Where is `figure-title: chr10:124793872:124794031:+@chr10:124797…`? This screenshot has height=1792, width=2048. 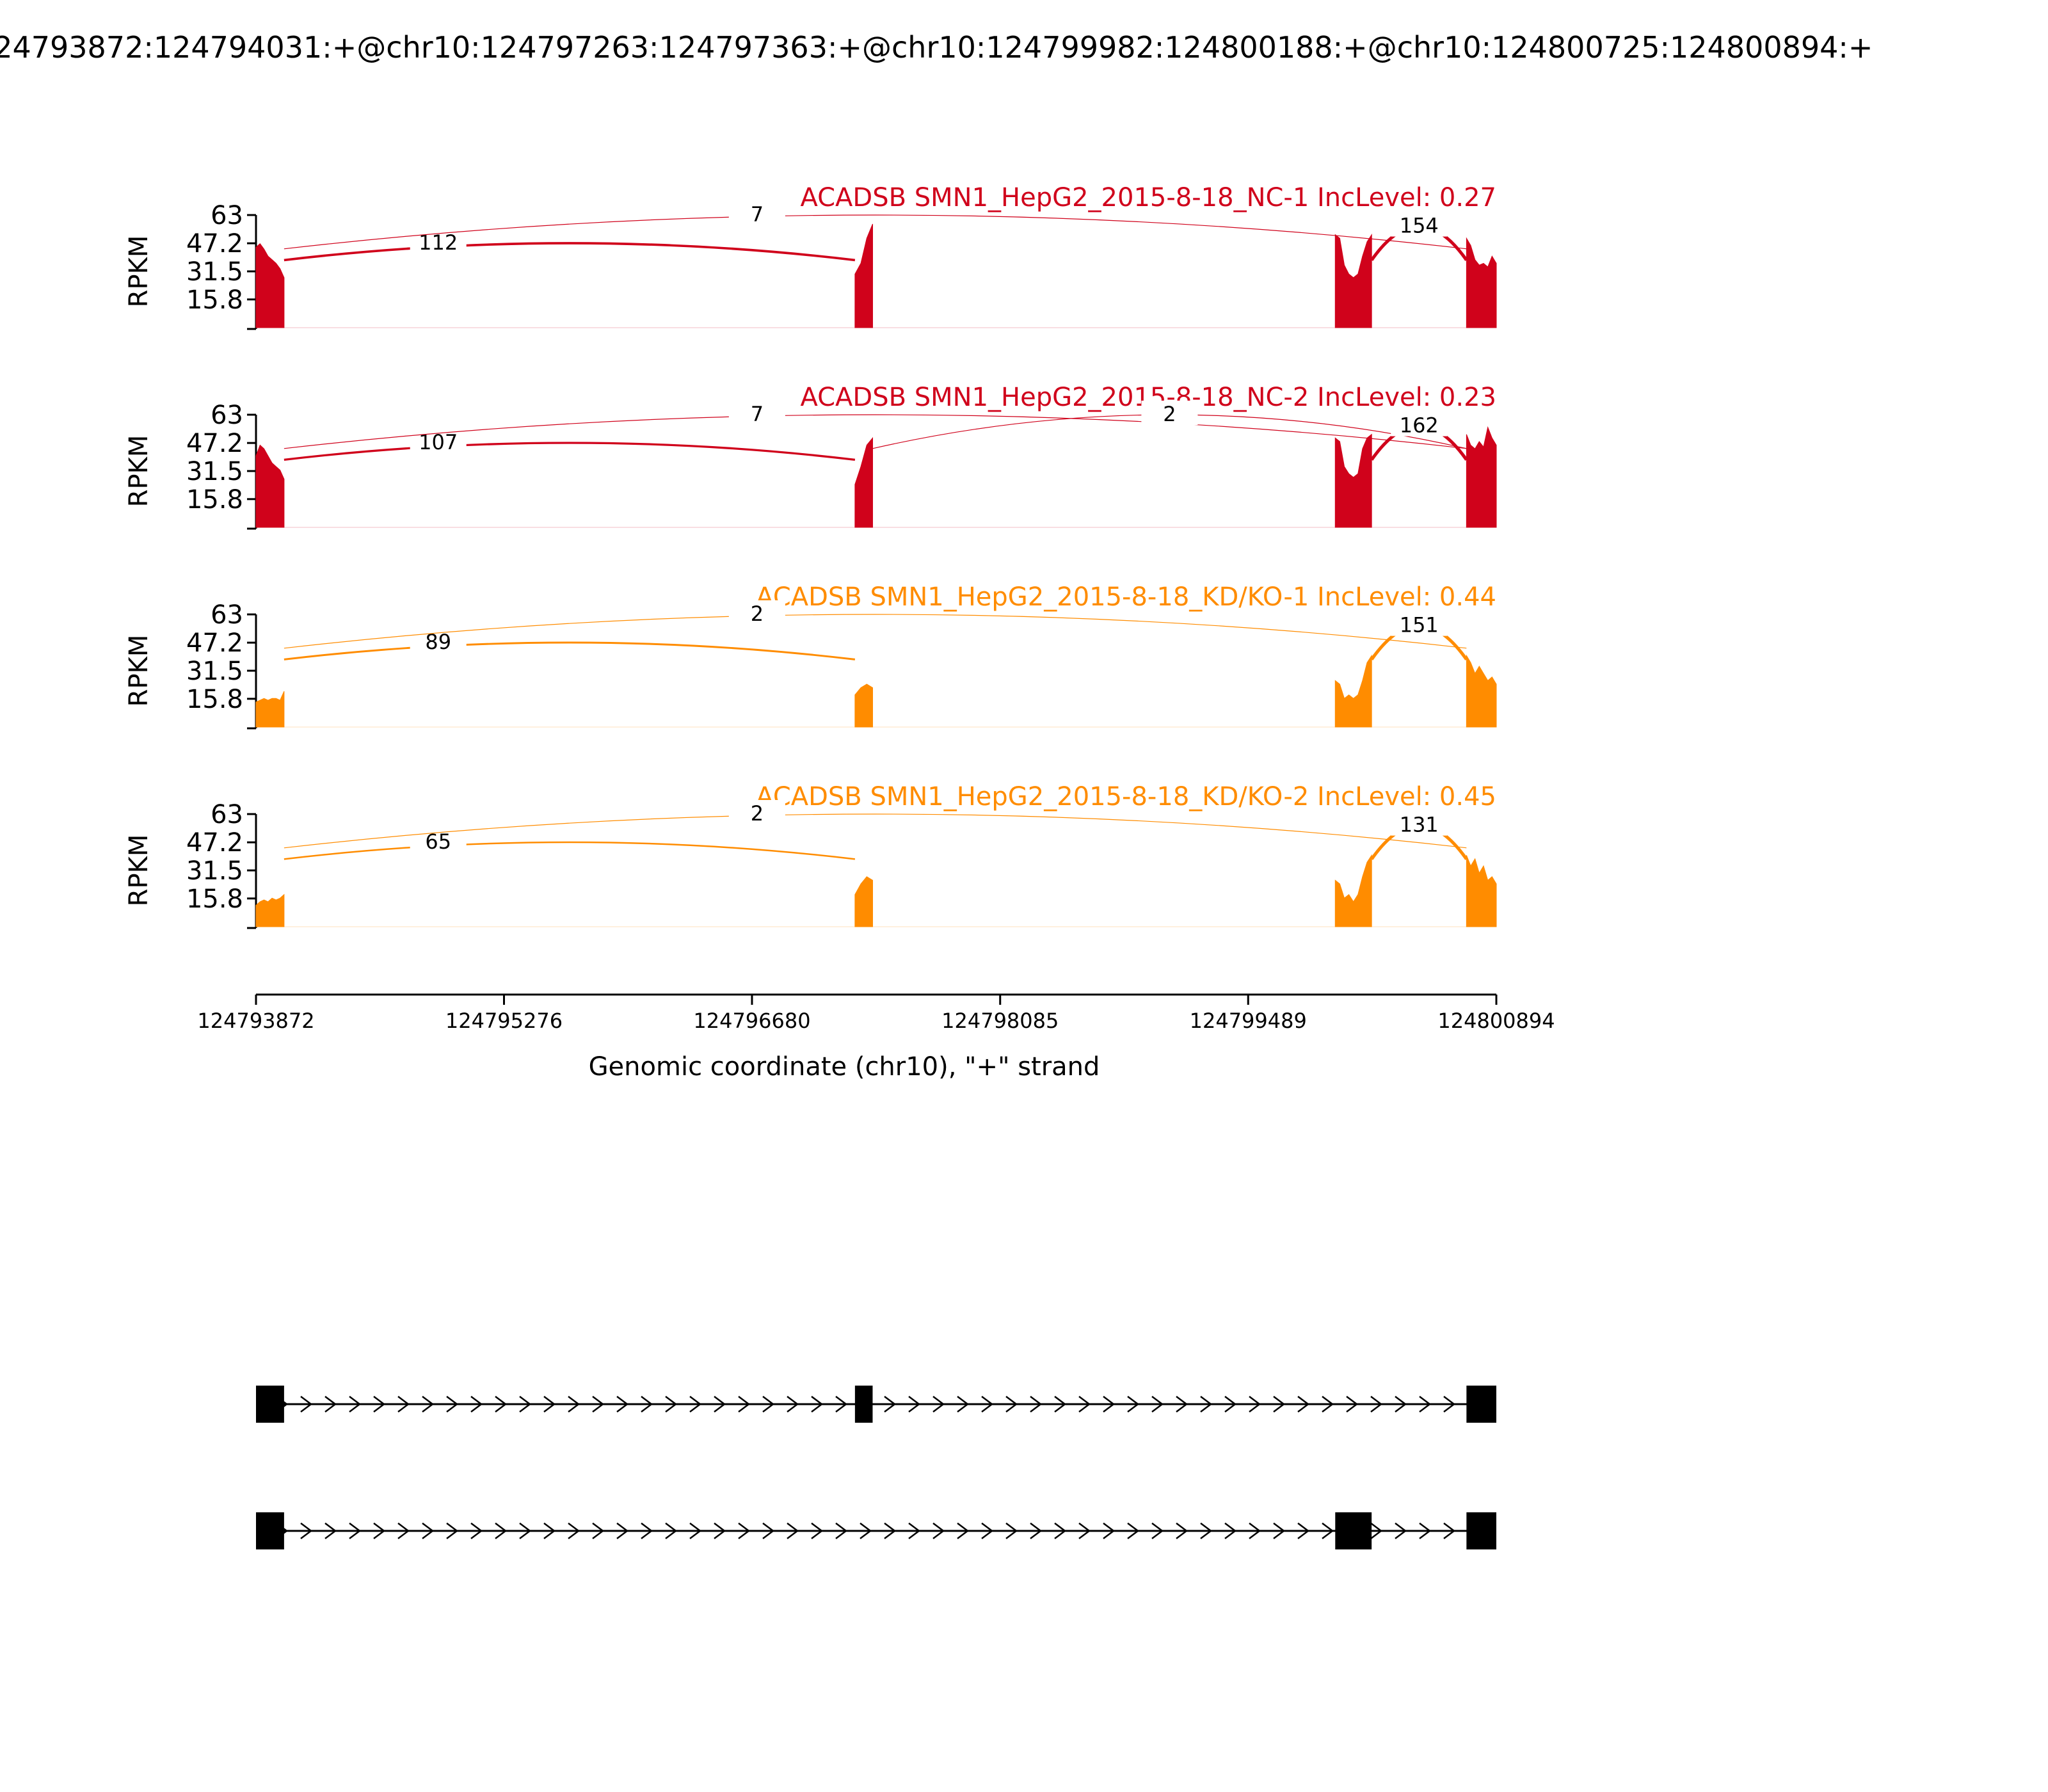 figure-title: chr10:124793872:124794031:+@chr10:124797… is located at coordinates (936, 47).